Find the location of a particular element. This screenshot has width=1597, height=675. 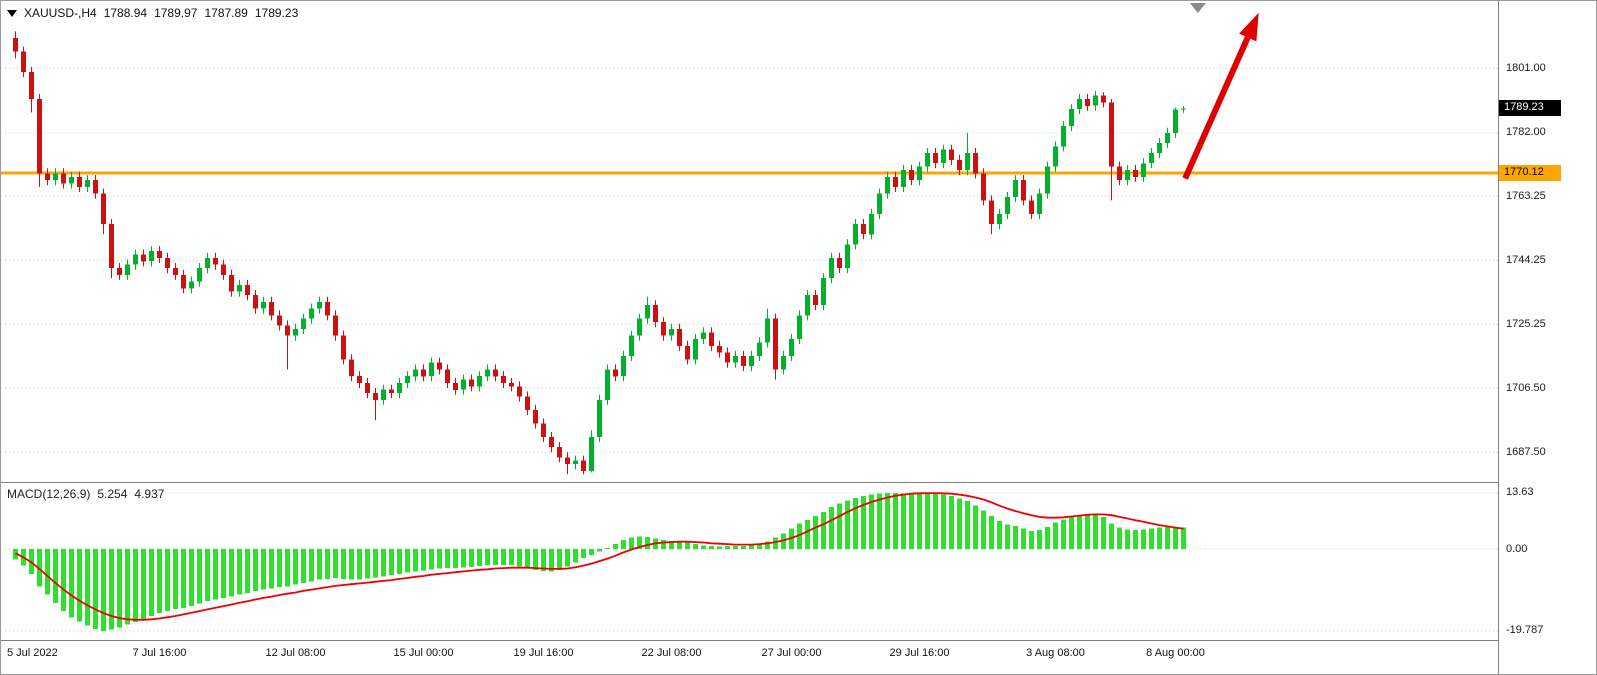

ohlc-close-value: 1789.23 is located at coordinates (276, 13).